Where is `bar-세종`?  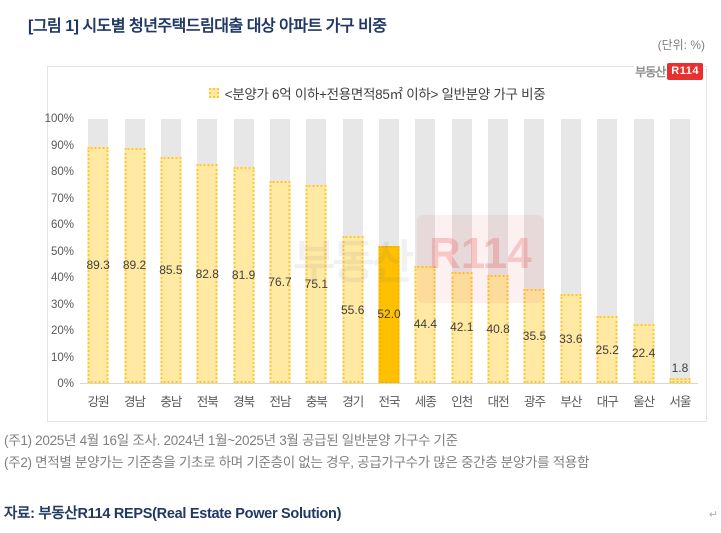
bar-세종 is located at coordinates (425, 324).